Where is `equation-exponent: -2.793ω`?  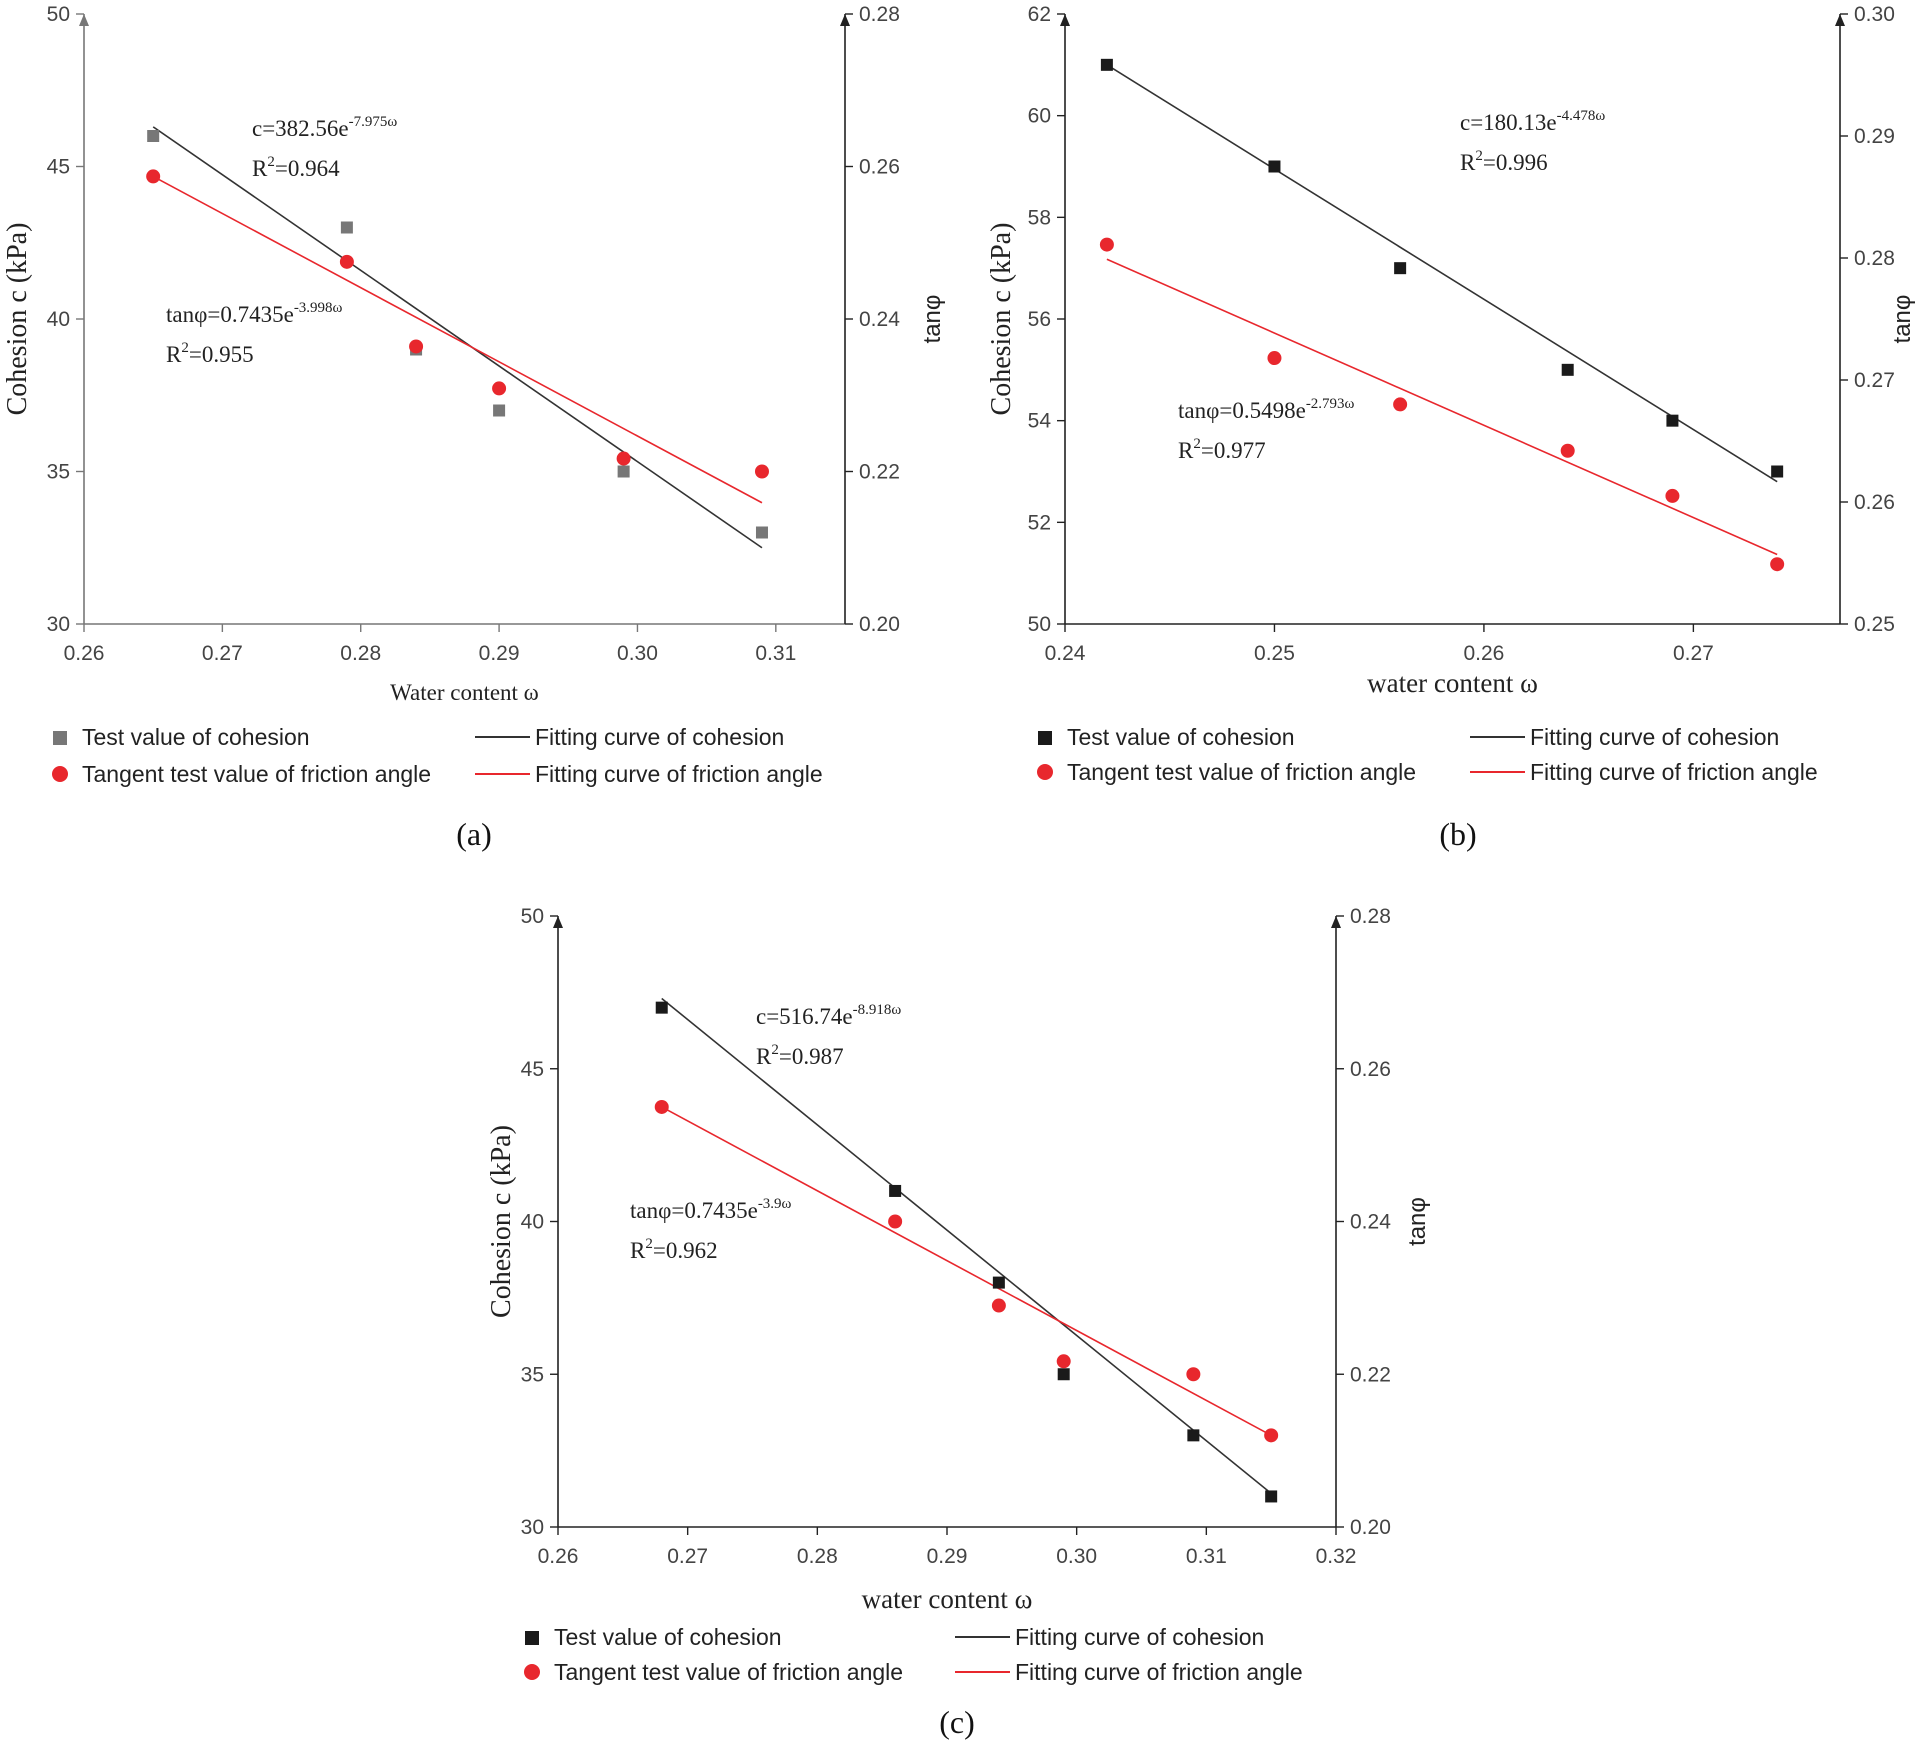
equation-exponent: -2.793ω is located at coordinates (1330, 404).